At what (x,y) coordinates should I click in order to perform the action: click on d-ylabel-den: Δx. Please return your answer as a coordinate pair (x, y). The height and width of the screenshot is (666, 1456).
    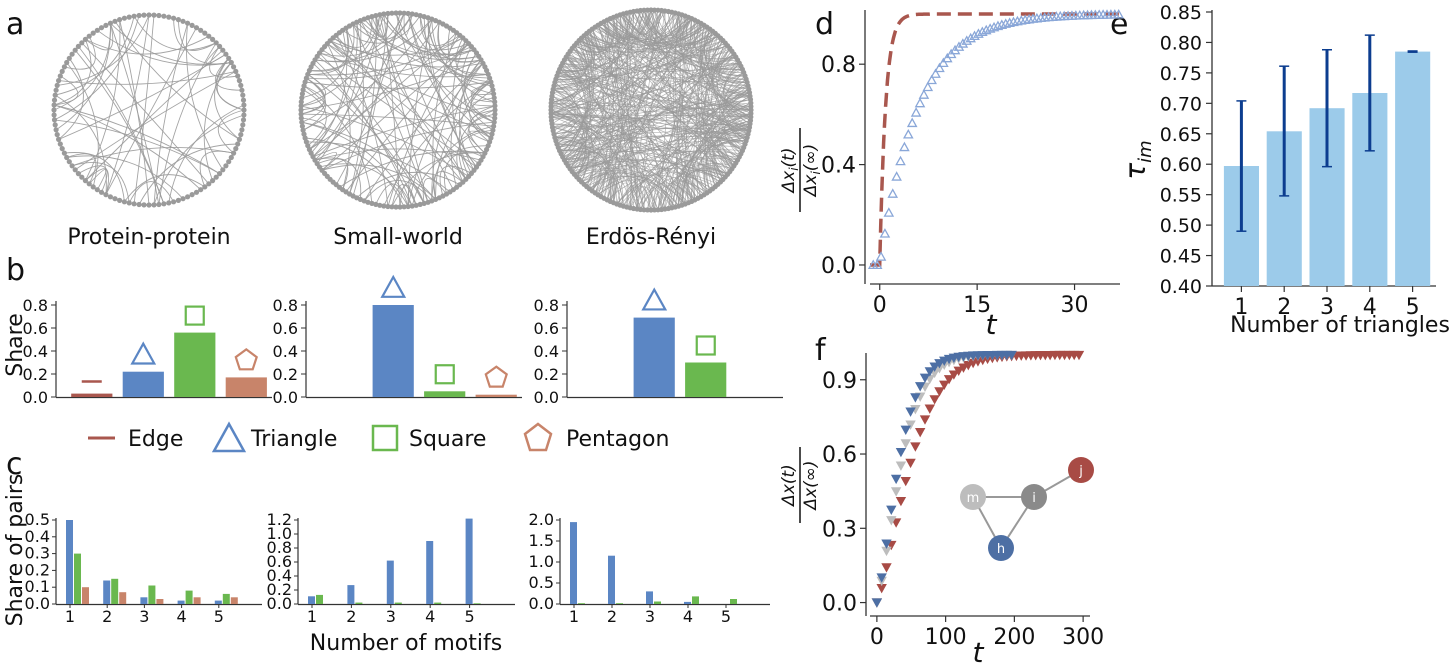
    Looking at the image, I should click on (811, 186).